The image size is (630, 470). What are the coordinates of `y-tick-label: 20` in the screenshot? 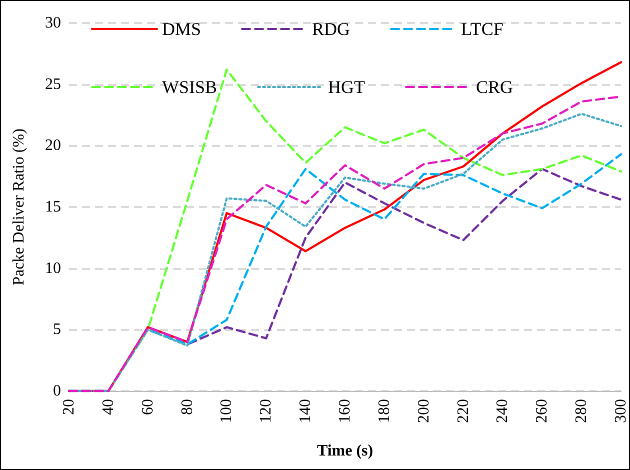 It's located at (53, 145).